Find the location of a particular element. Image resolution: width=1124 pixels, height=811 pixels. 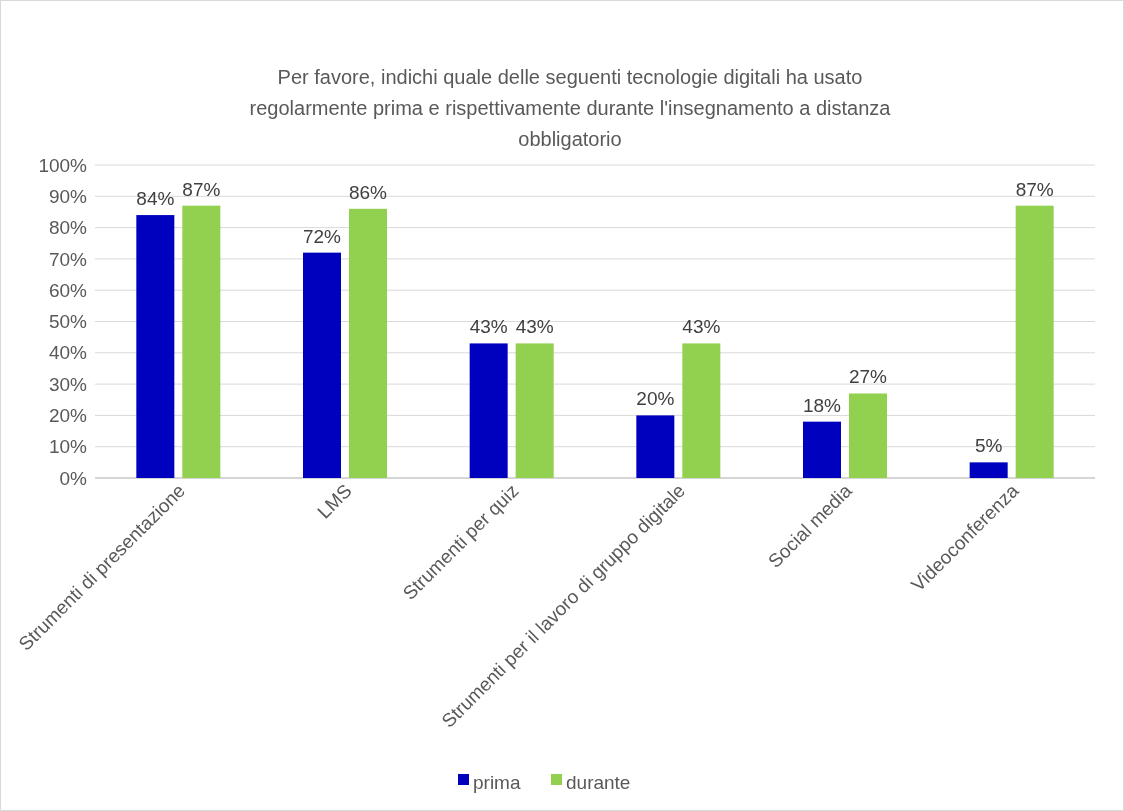

chart-title: Per favore, indichi quale delle seguenti tecnologie digitali ha usato regolarmente prima e rispettivamente durante l'insegnamento a distanza obbligatorio is located at coordinates (570, 108).